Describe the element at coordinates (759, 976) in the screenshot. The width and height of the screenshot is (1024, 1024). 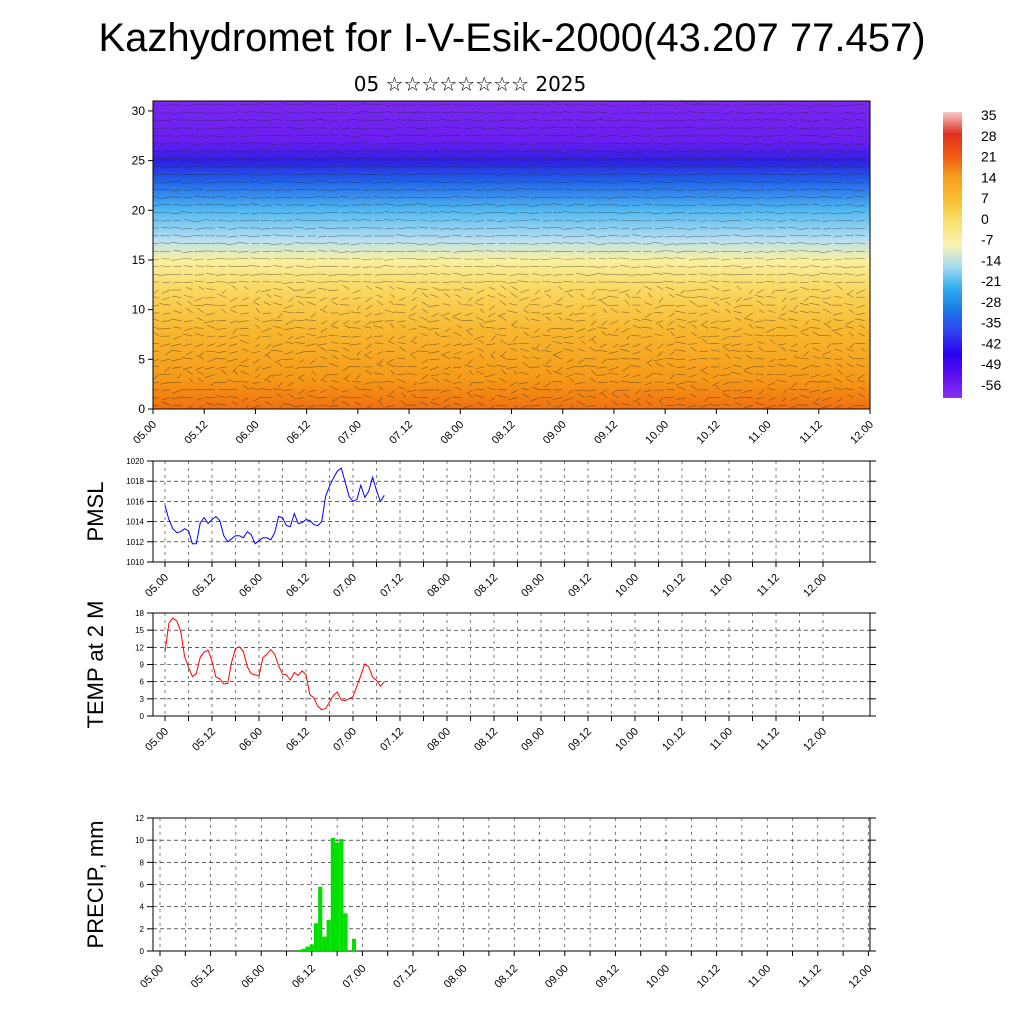
I see `x-tick-label: 11.00` at that location.